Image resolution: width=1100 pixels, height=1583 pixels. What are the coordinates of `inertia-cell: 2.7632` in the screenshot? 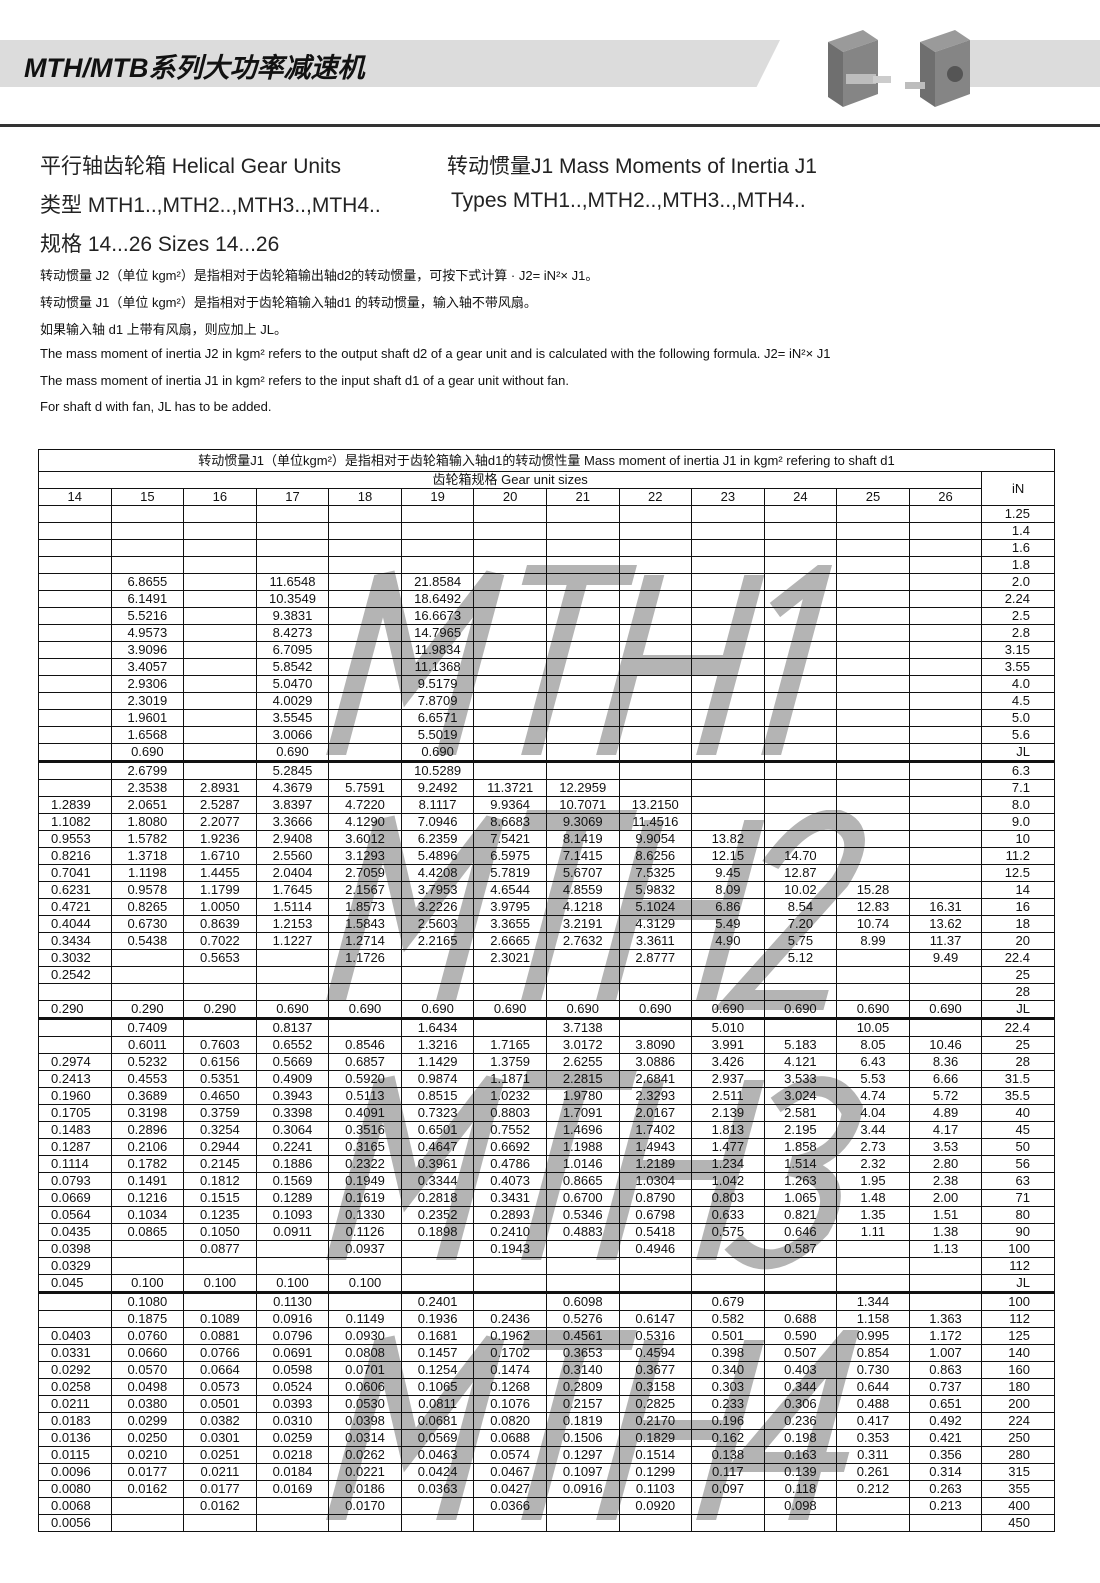 It's located at (582, 941).